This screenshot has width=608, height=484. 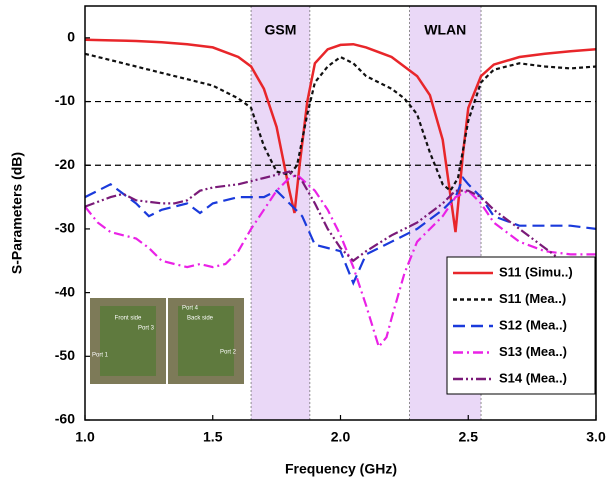 I want to click on x-tick-label: 2.0, so click(x=341, y=437).